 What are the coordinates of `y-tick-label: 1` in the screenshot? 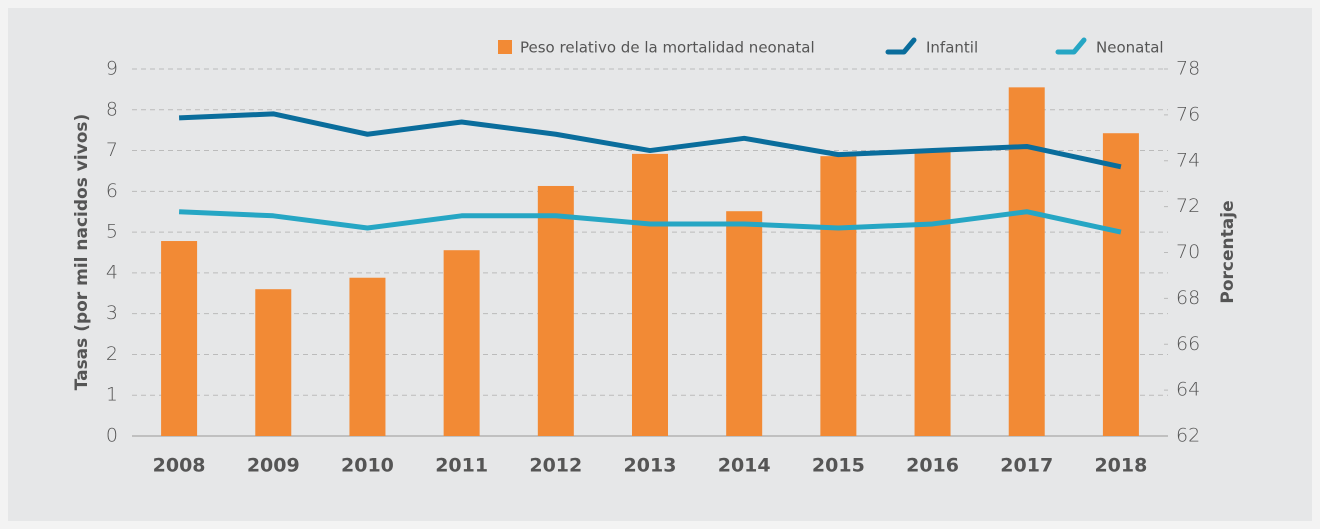 It's located at (112, 395).